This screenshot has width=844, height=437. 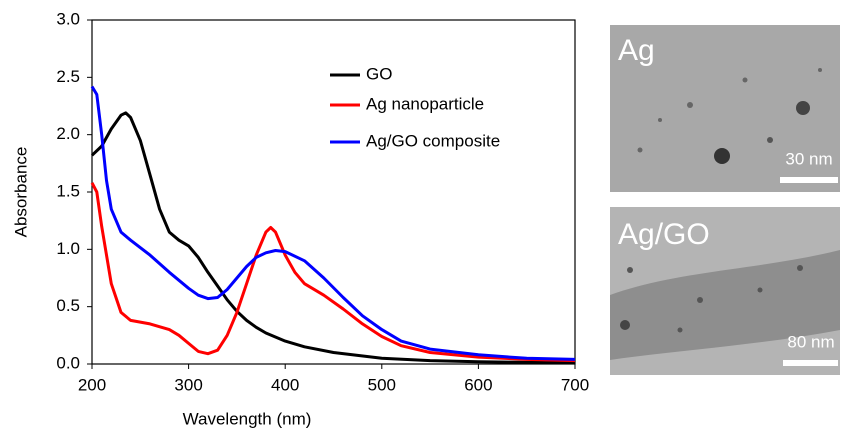 I want to click on legend-label: Ag nanoparticle, so click(x=425, y=103).